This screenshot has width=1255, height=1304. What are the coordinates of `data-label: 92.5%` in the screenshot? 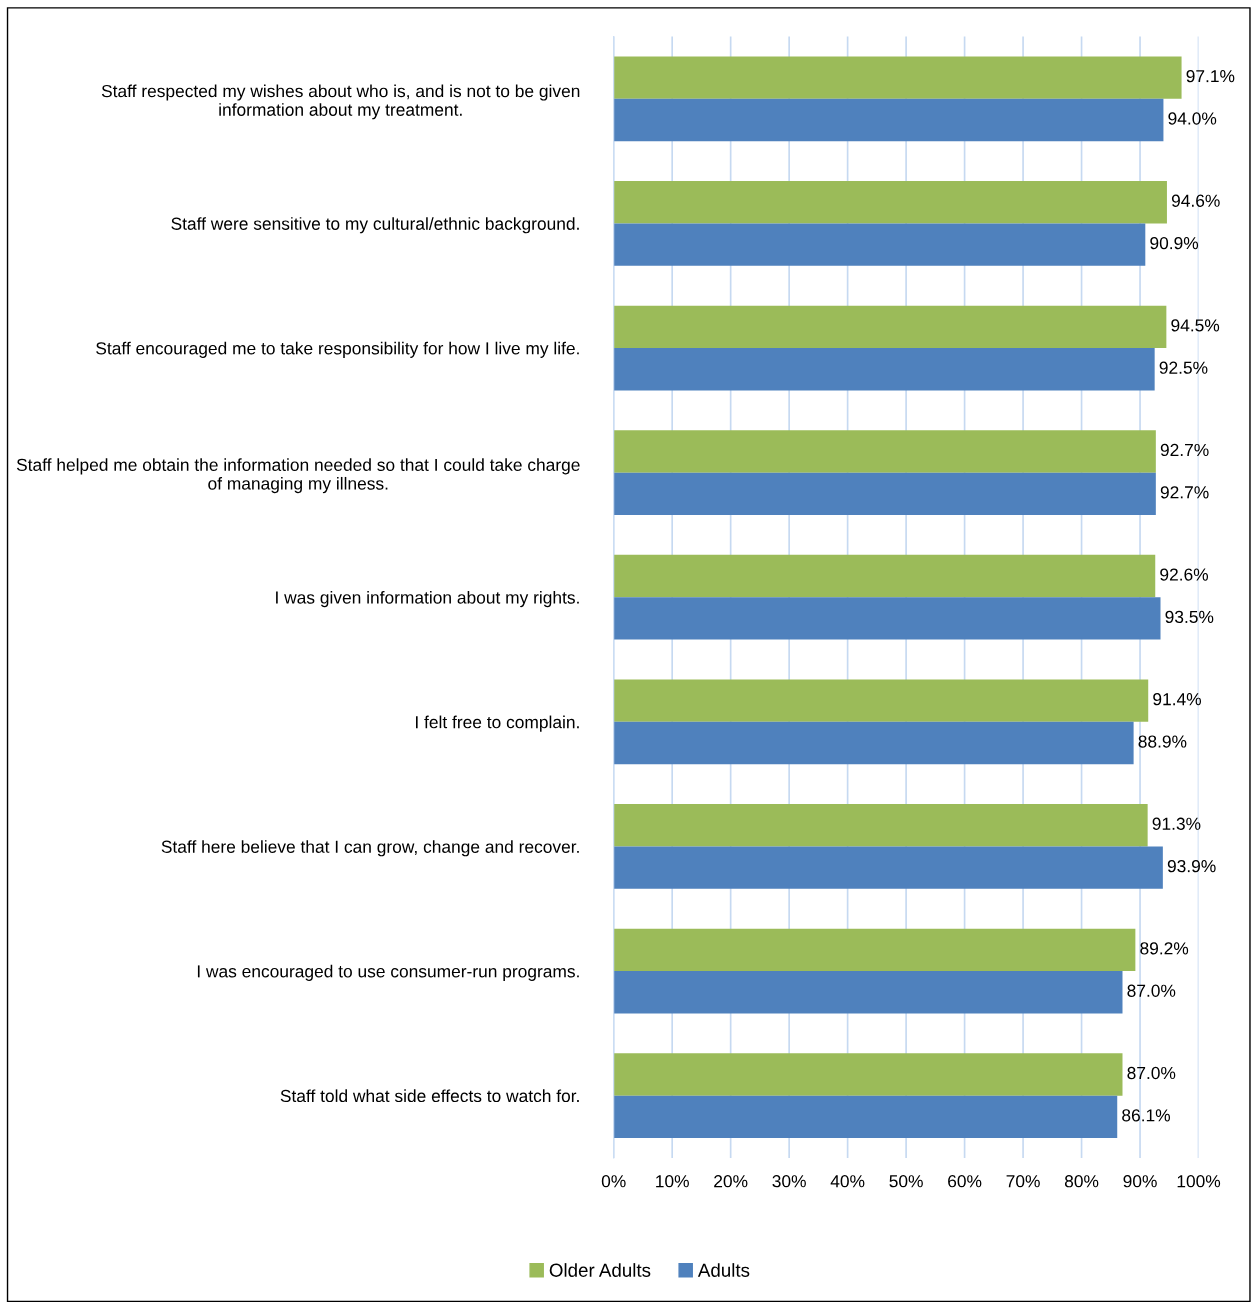 It's located at (1183, 367).